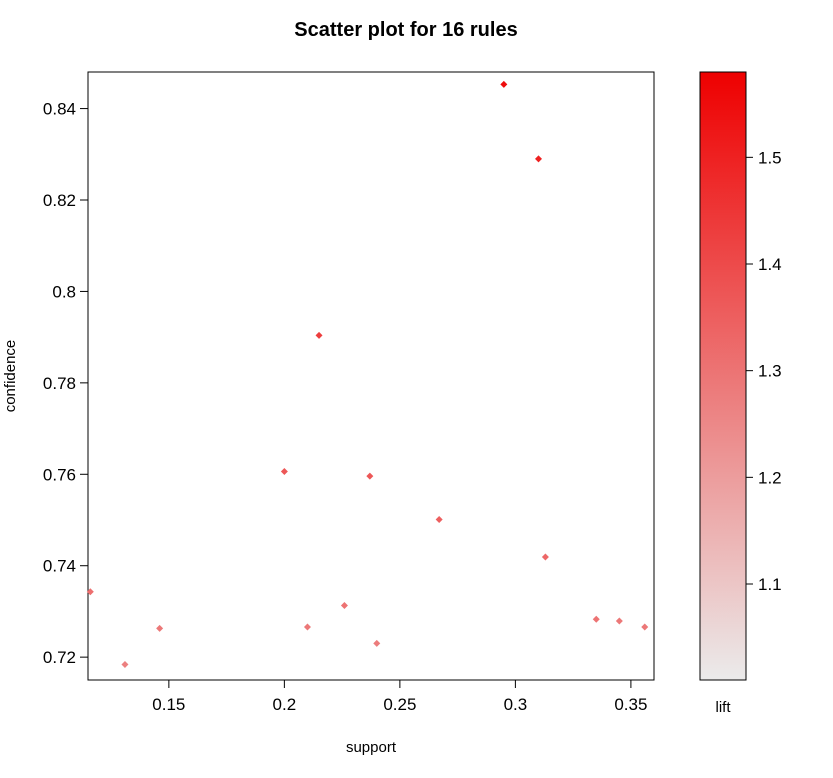  Describe the element at coordinates (405, 30) in the screenshot. I see `chart-title: Scatter plot for 16 rules` at that location.